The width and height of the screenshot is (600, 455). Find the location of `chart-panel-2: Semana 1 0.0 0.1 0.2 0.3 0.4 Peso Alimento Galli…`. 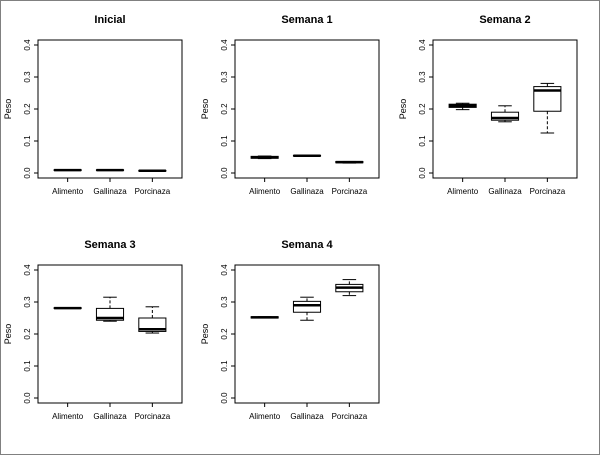

chart-panel-2: Semana 1 0.0 0.1 0.2 0.3 0.4 Peso Alimento Galli… is located at coordinates (290, 105).